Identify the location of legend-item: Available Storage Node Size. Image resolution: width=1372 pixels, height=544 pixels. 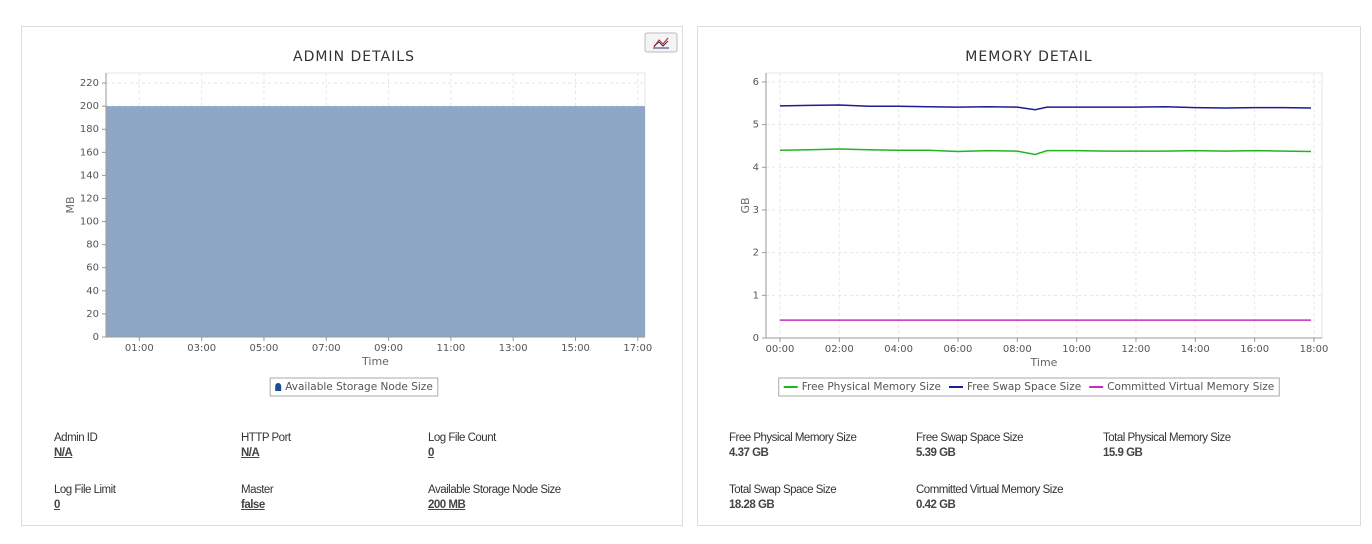
(354, 387).